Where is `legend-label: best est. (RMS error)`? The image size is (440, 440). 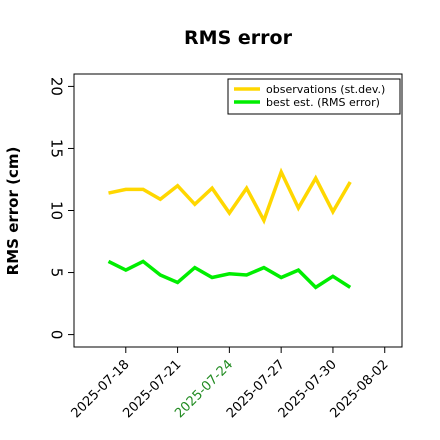 legend-label: best est. (RMS error) is located at coordinates (323, 102).